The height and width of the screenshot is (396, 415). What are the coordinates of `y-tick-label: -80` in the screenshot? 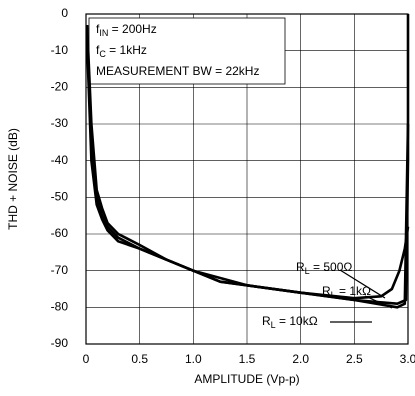 It's located at (60, 307).